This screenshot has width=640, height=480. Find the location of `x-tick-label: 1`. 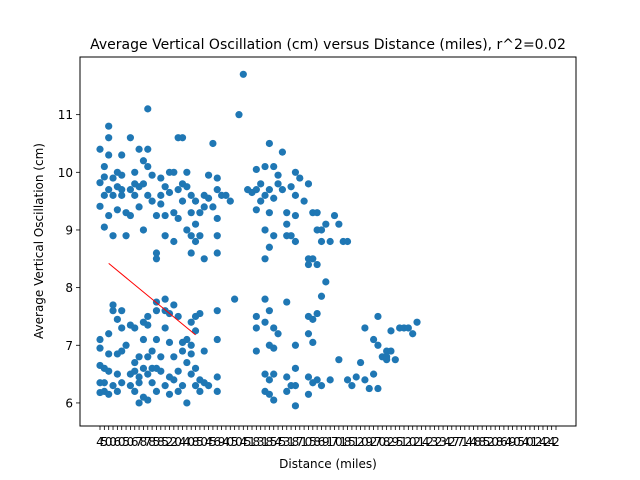

x-tick-label: 1 is located at coordinates (404, 442).